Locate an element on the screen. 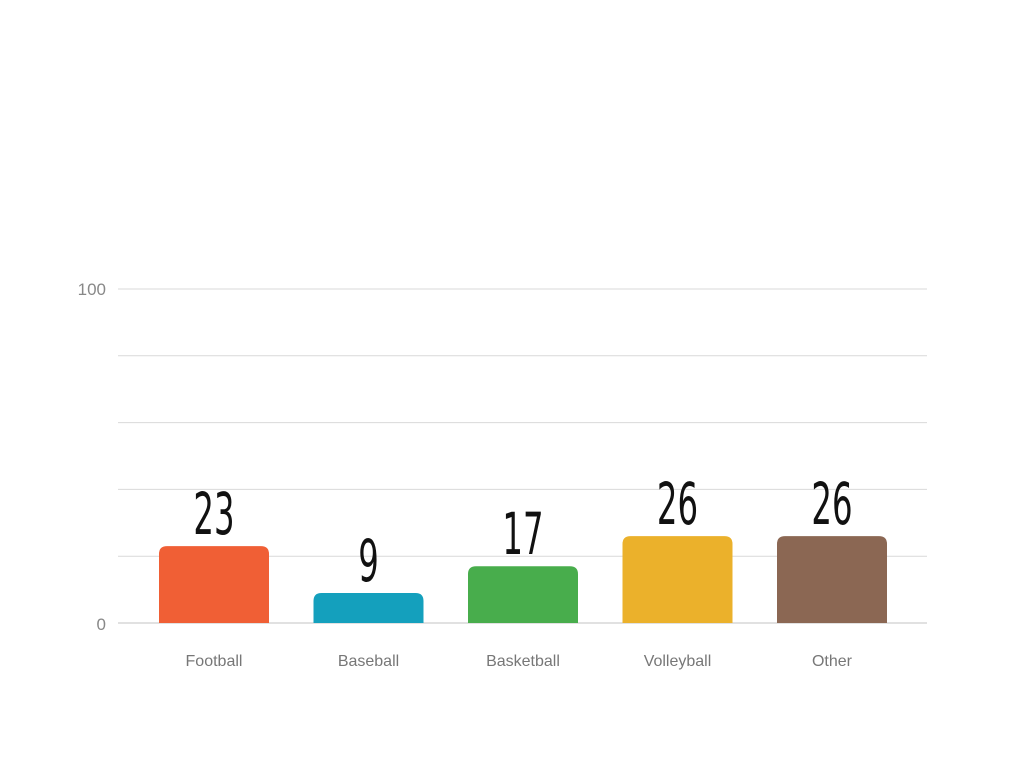 This screenshot has height=768, width=1024. x-tick-label-baseball: Baseball is located at coordinates (368, 661).